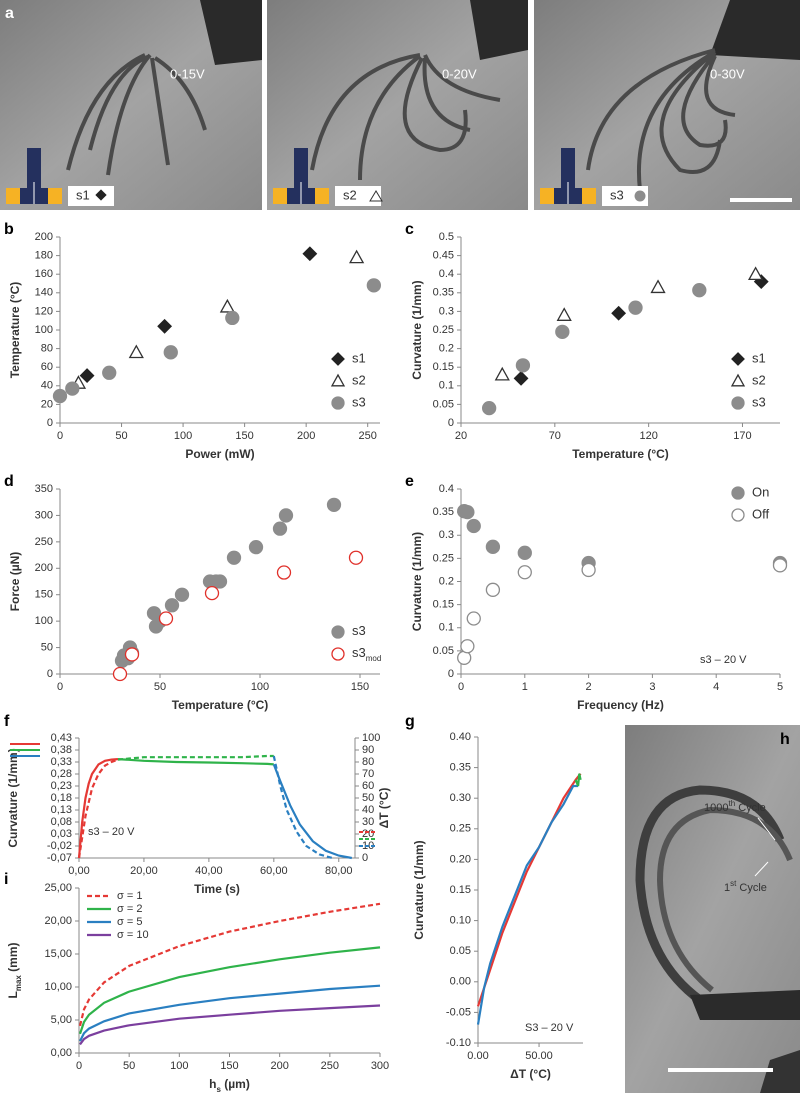 This screenshot has height=1093, width=800. Describe the element at coordinates (751, 888) in the screenshot. I see `text-segment: Cycle` at that location.